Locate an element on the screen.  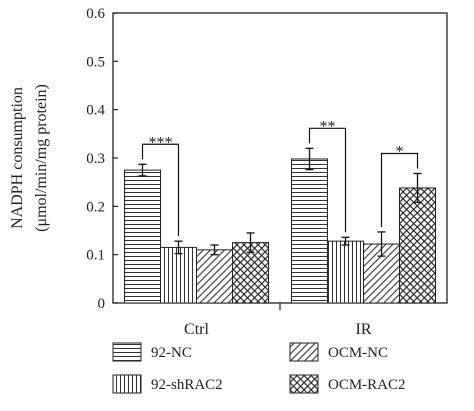
y-axis-label: NADPH consumption is located at coordinates (17, 158).